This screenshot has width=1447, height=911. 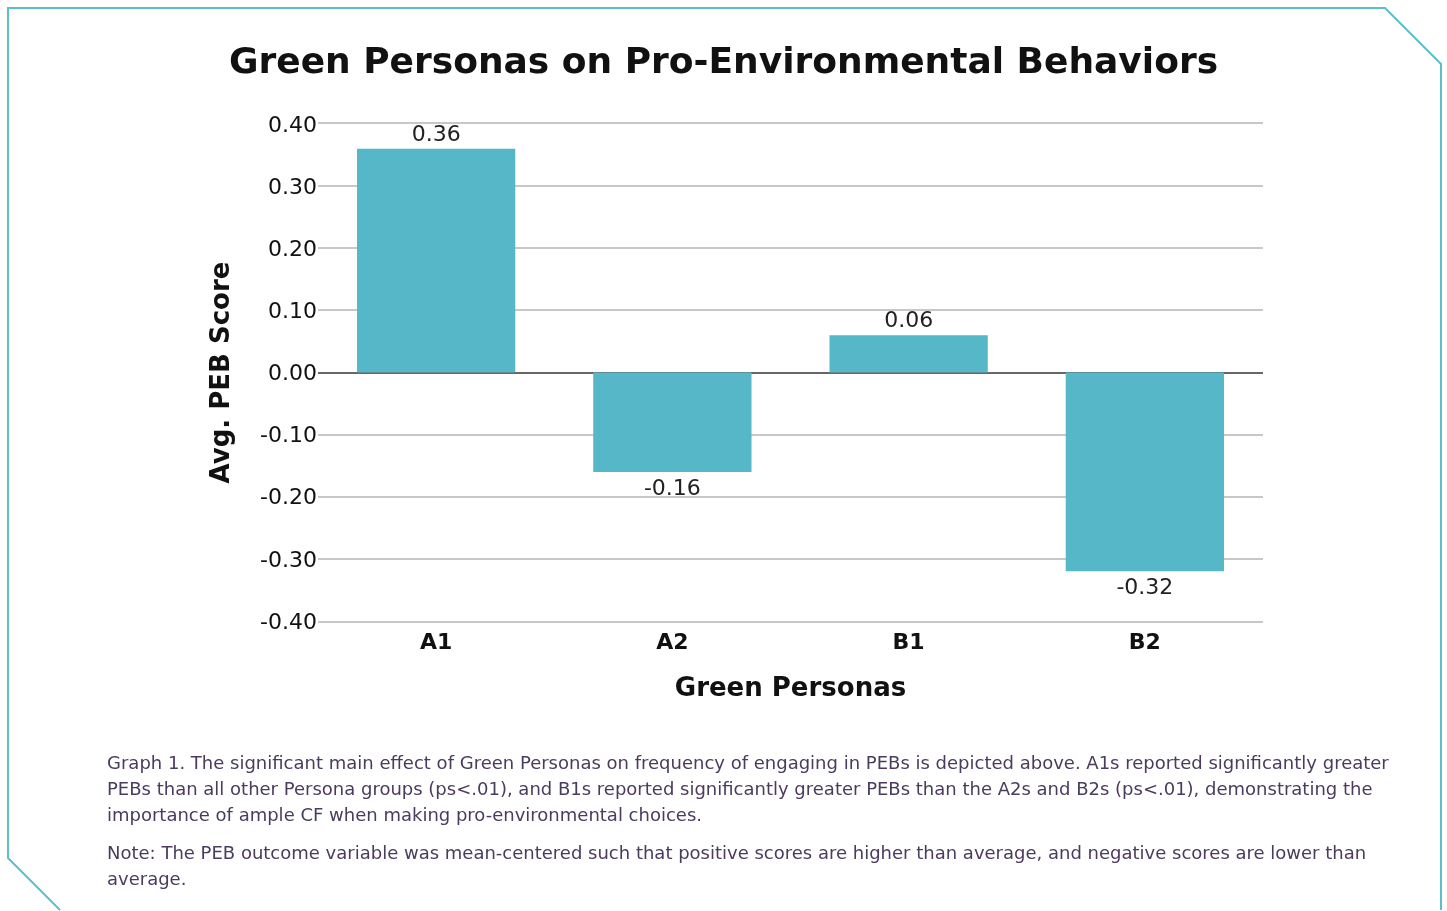 What do you see at coordinates (288, 559) in the screenshot?
I see `y-tick-label: -0.30` at bounding box center [288, 559].